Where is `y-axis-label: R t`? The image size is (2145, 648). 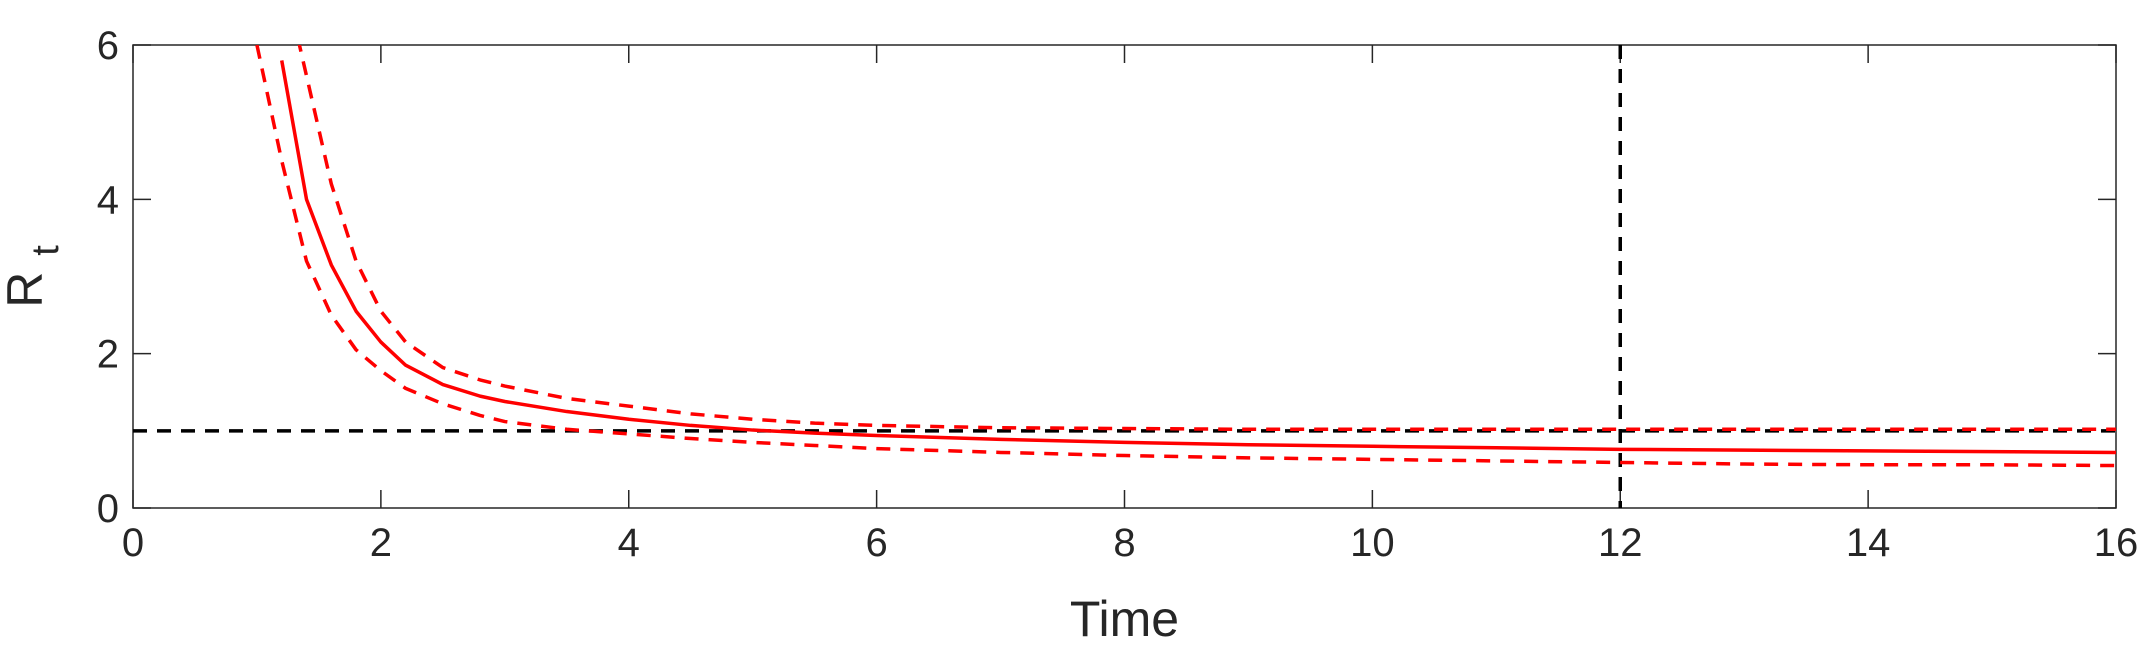
y-axis-label: R t is located at coordinates (33, 276).